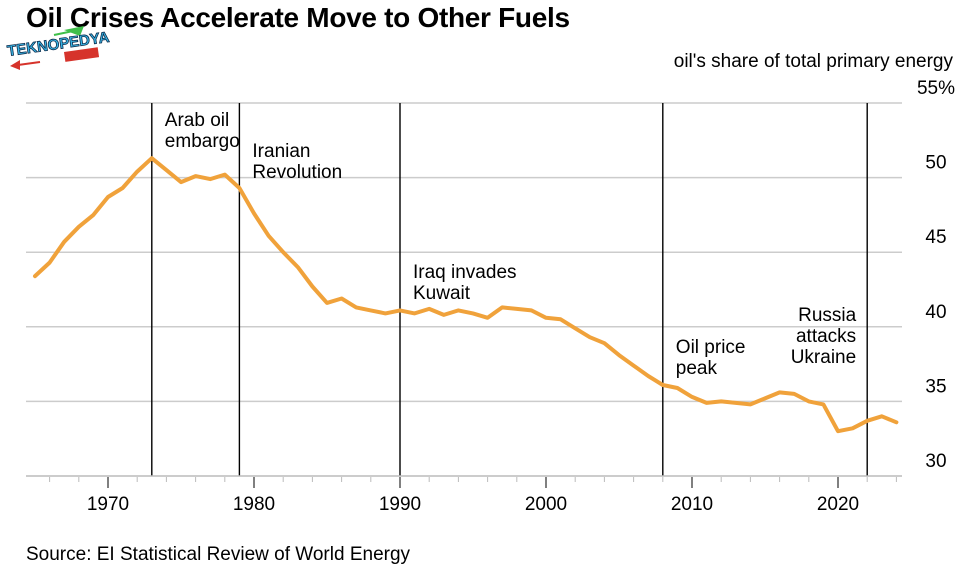 The height and width of the screenshot is (586, 970). What do you see at coordinates (25, 65) in the screenshot?
I see `arrow-icon-red` at bounding box center [25, 65].